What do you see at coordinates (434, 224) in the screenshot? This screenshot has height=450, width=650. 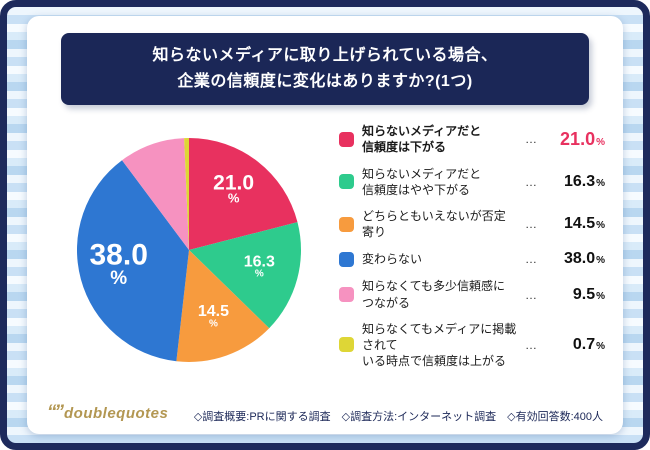 I see `legend-label: どちらともいえないが否定寄り` at bounding box center [434, 224].